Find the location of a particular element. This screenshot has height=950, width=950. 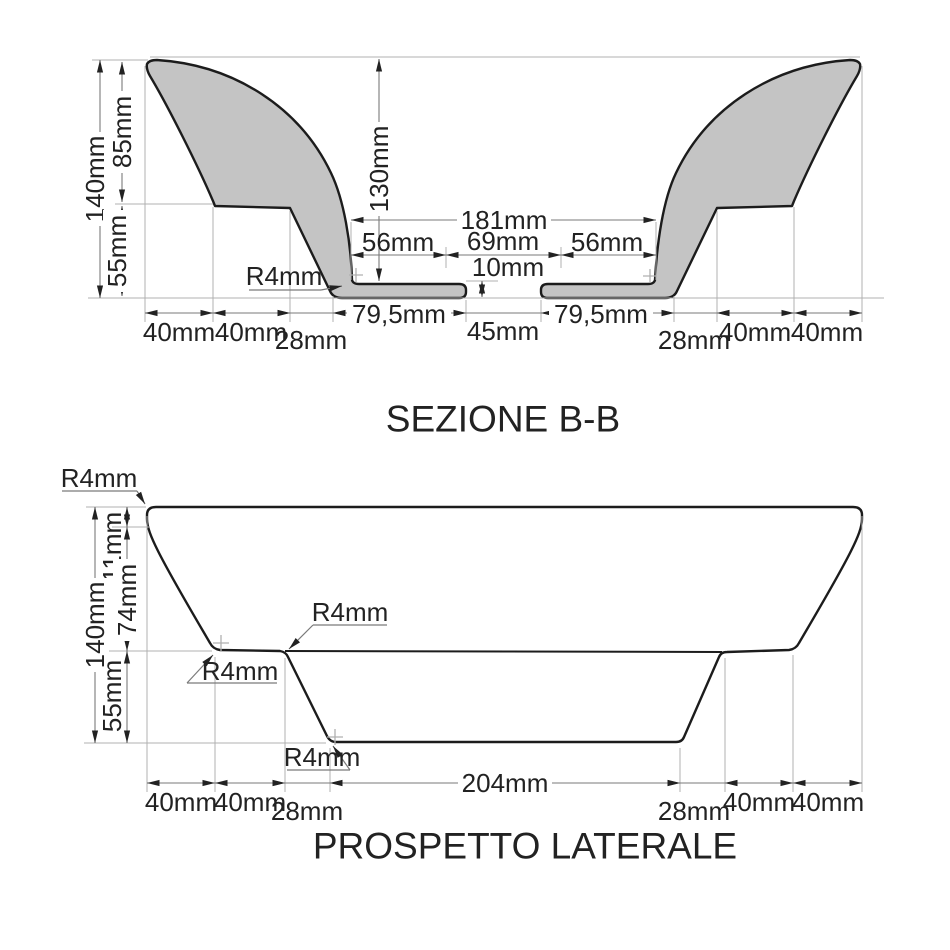

section-left-wall-profile is located at coordinates (306, 179).